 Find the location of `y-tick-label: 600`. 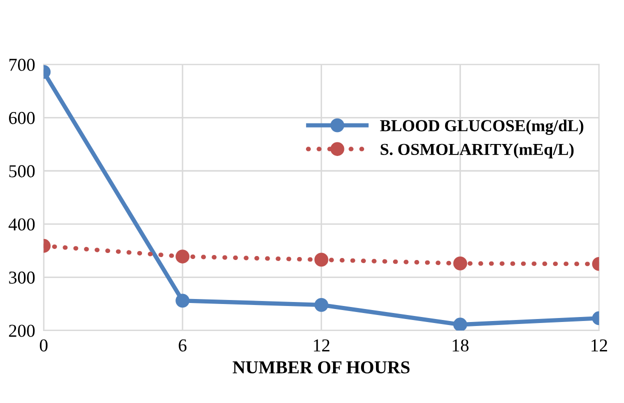

y-tick-label: 600 is located at coordinates (22, 118).